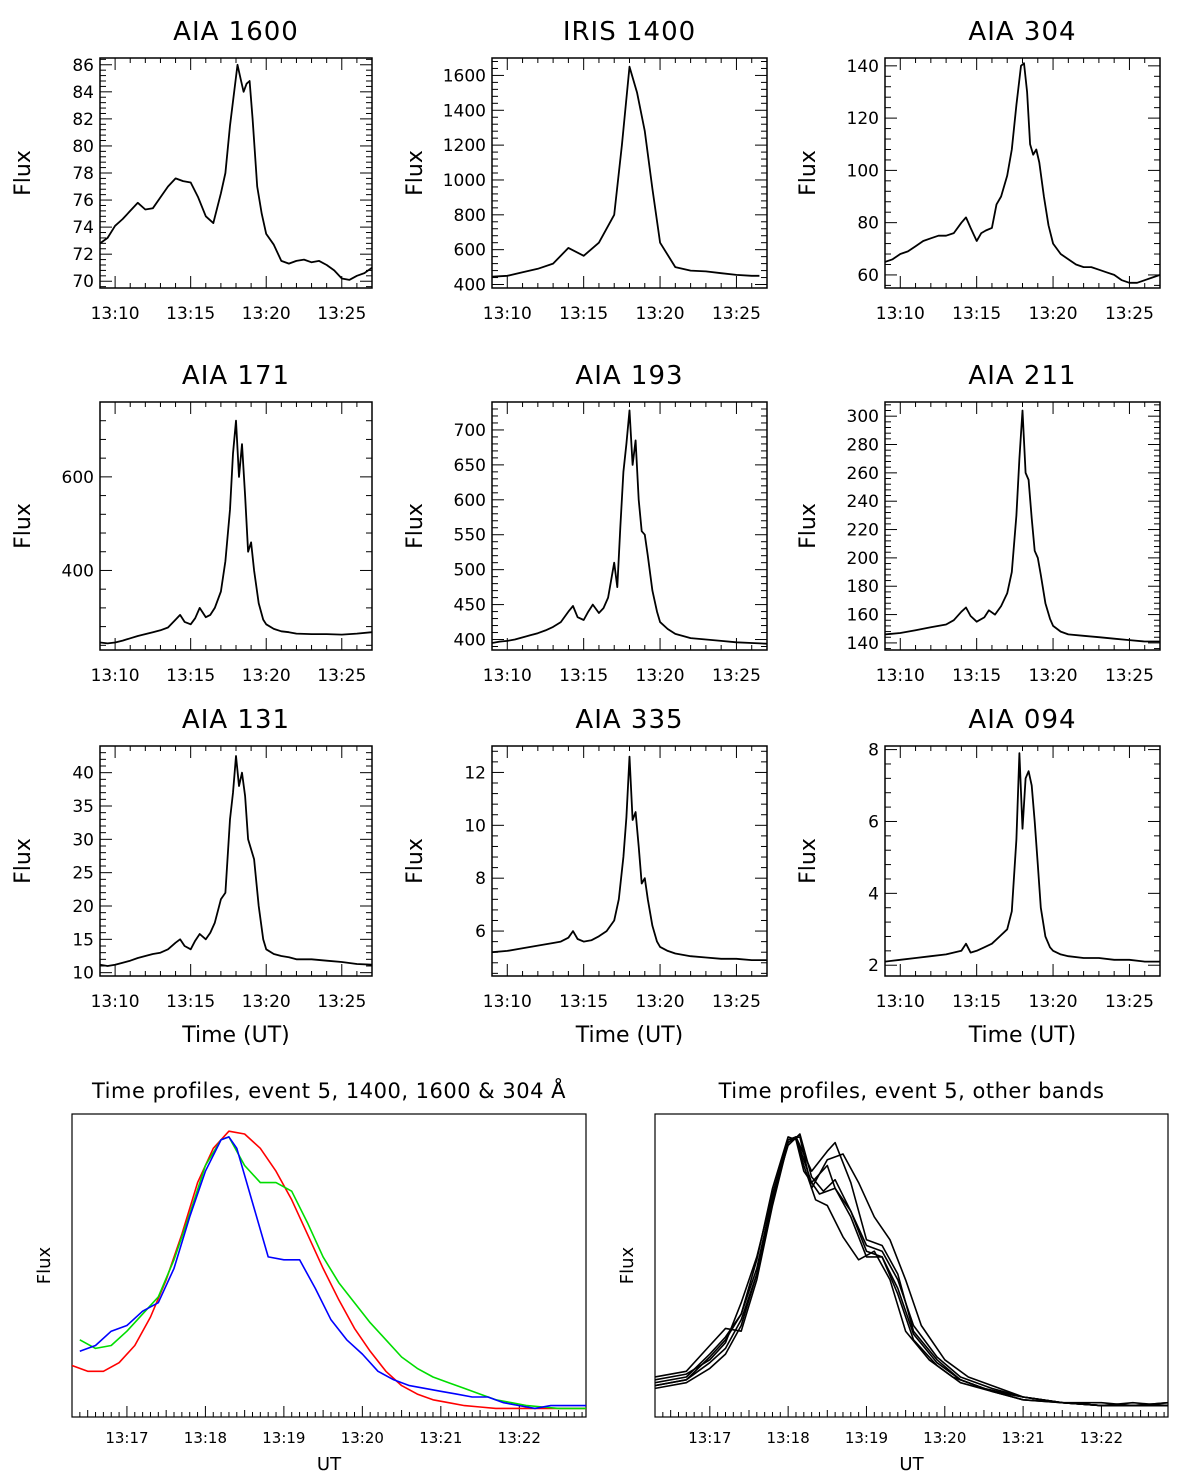 Image resolution: width=1200 pixels, height=1477 pixels. I want to click on y-tick-label: 15, so click(83, 940).